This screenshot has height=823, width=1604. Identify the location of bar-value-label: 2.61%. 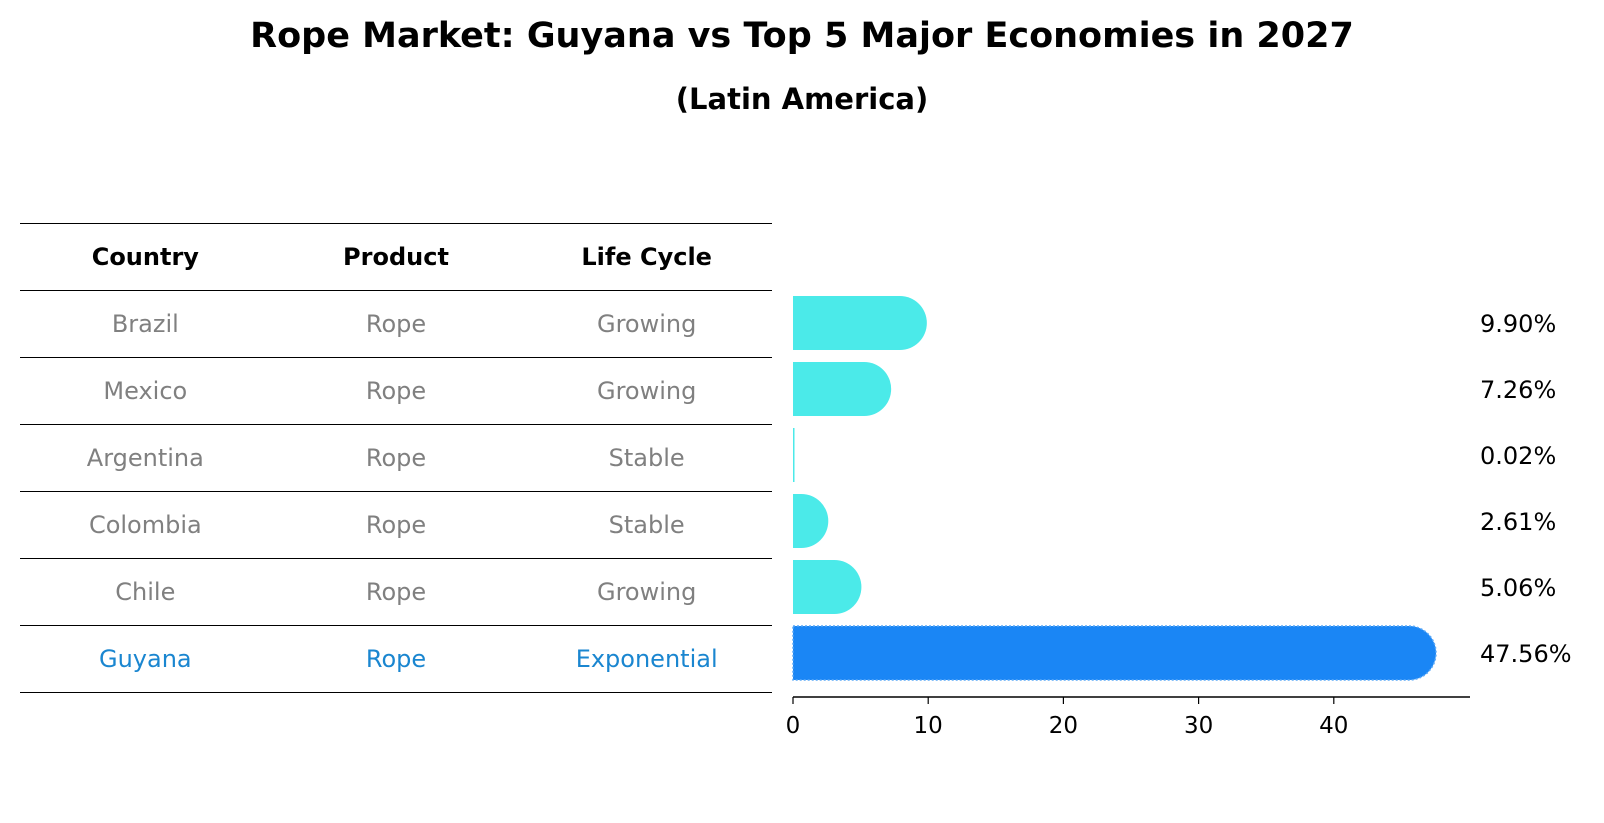
(1518, 522).